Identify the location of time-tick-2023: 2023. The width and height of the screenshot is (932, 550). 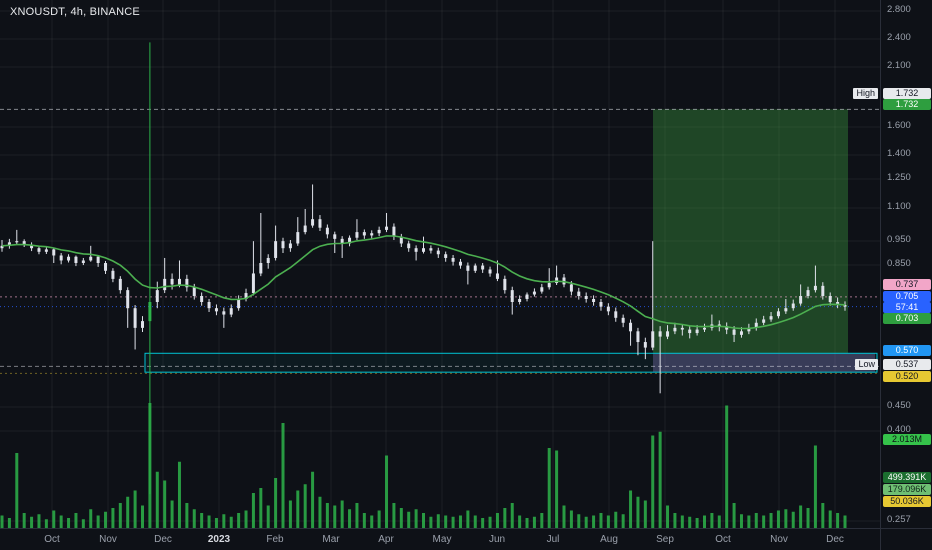
(219, 539).